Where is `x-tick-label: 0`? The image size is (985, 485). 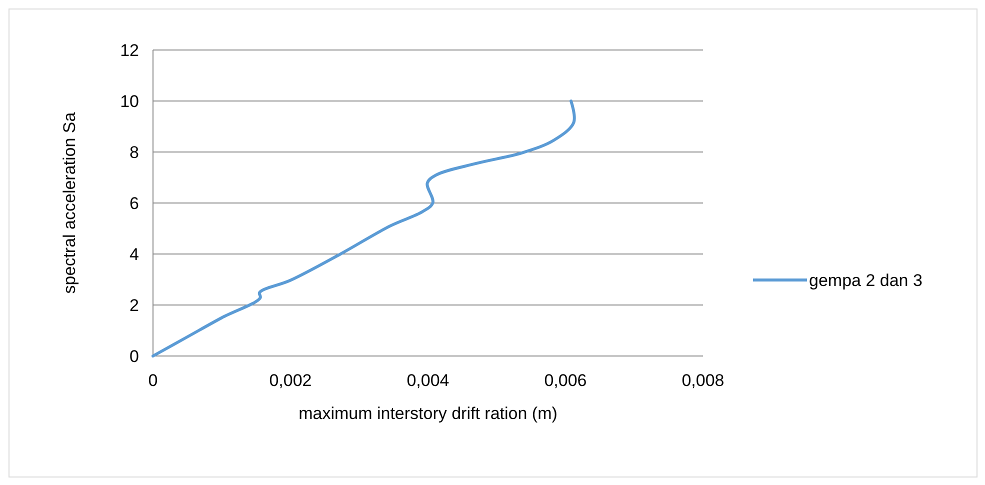 x-tick-label: 0 is located at coordinates (153, 380).